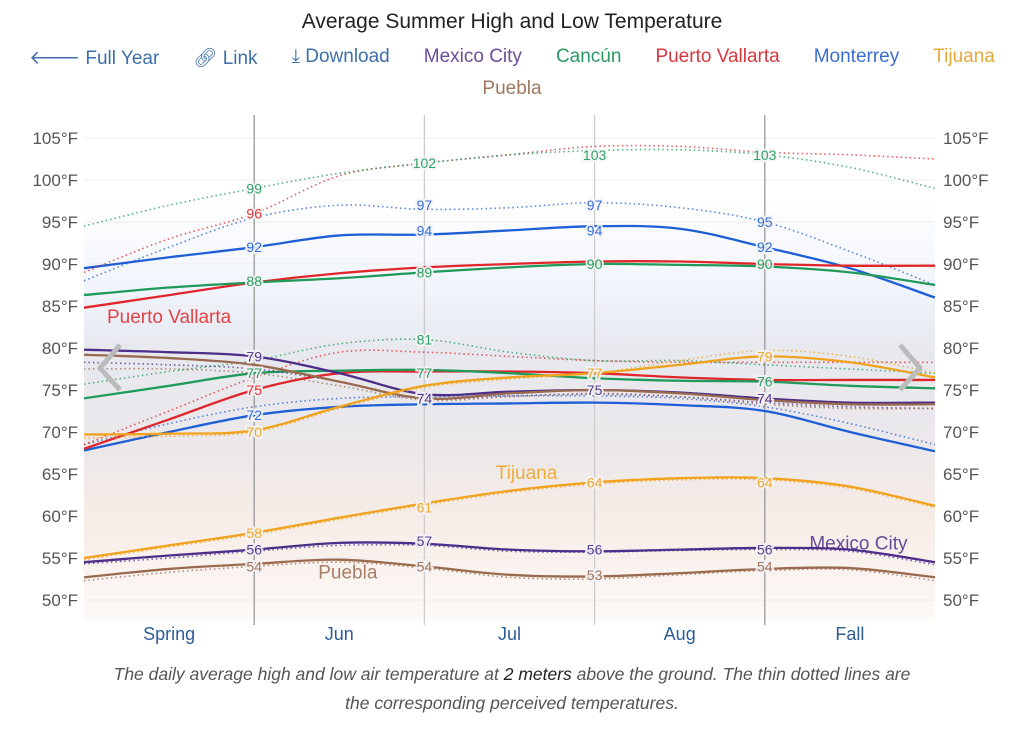 This screenshot has width=1024, height=748. What do you see at coordinates (765, 398) in the screenshot?
I see `data-label: 74` at bounding box center [765, 398].